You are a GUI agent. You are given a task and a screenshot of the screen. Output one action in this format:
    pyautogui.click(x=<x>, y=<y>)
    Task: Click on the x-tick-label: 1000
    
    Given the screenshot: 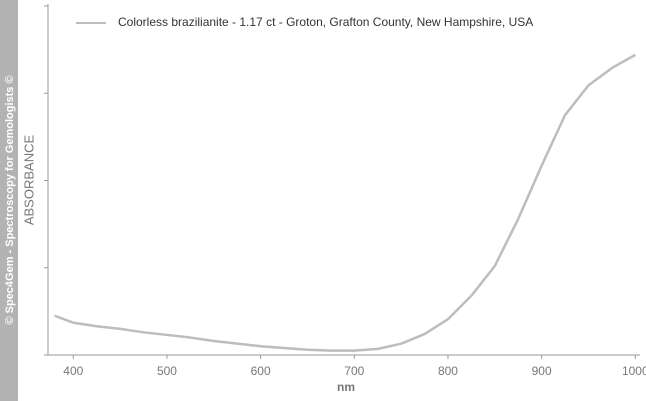 What is the action you would take?
    pyautogui.click(x=634, y=371)
    